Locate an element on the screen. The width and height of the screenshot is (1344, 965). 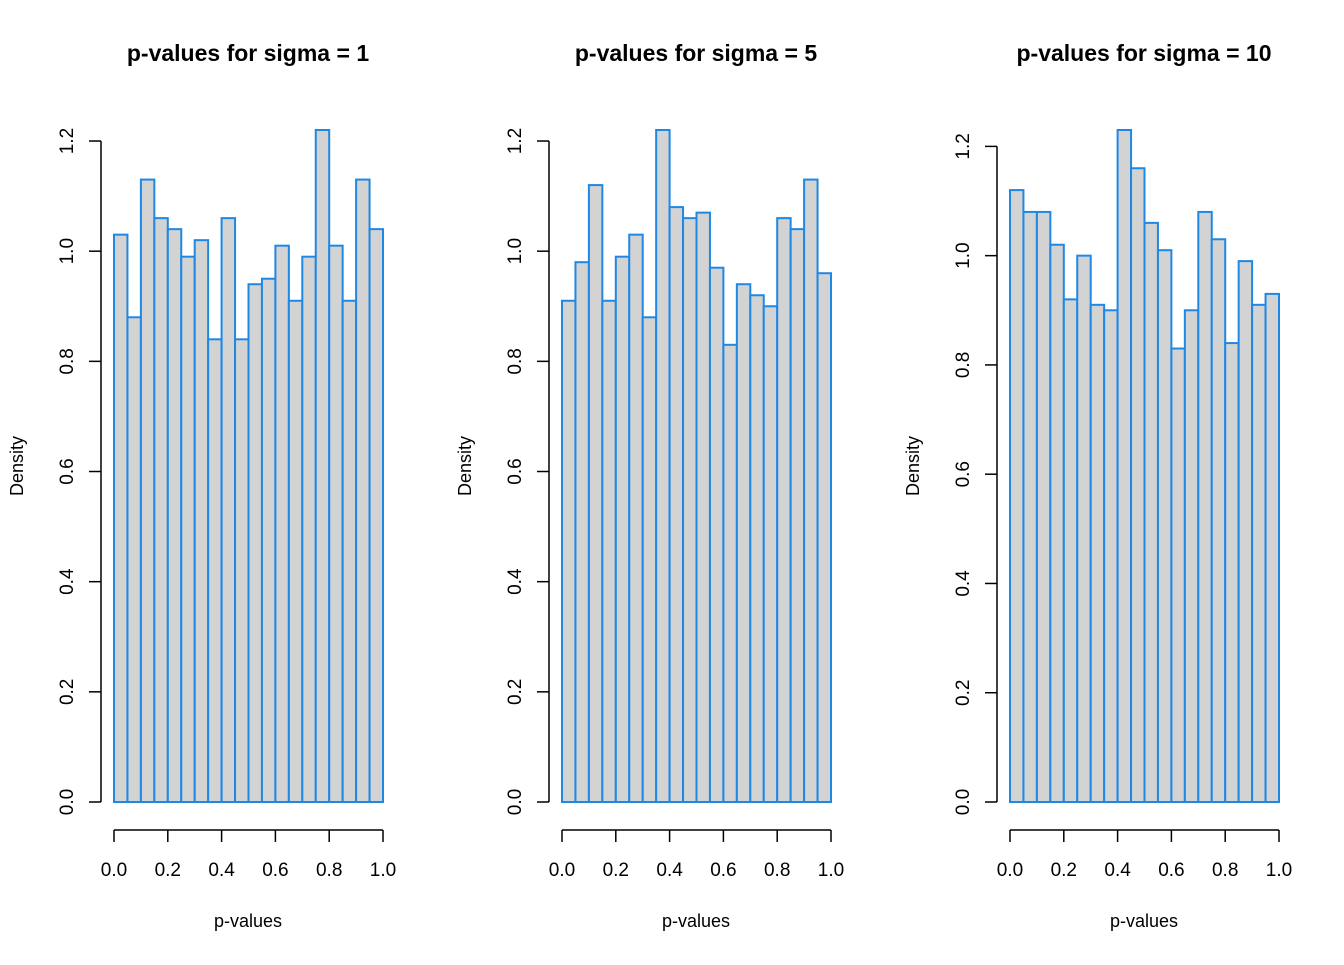
panel-title: p-values for sigma = 10 is located at coordinates (1143, 53).